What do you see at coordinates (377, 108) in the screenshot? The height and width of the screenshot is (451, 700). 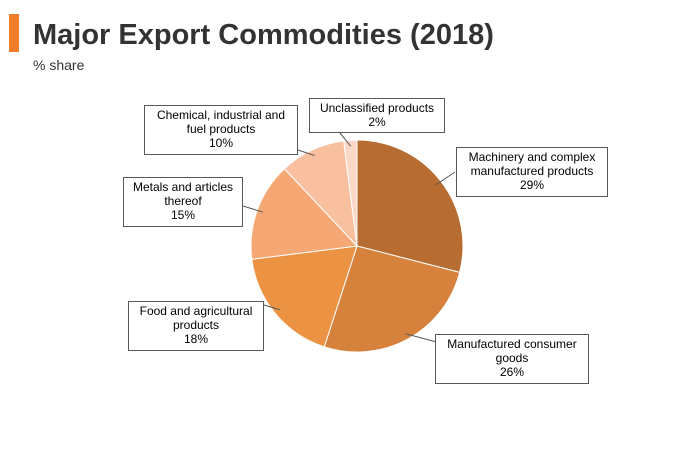 I see `slice-label: Unclassified products` at bounding box center [377, 108].